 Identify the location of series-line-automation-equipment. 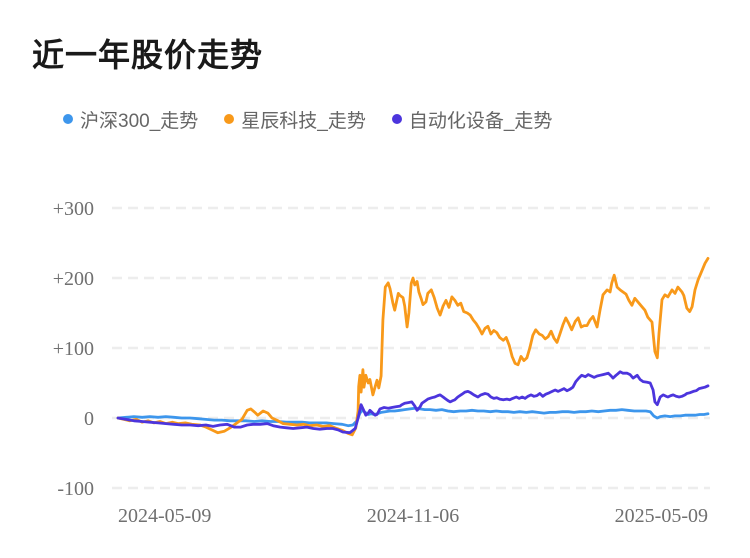
(413, 402).